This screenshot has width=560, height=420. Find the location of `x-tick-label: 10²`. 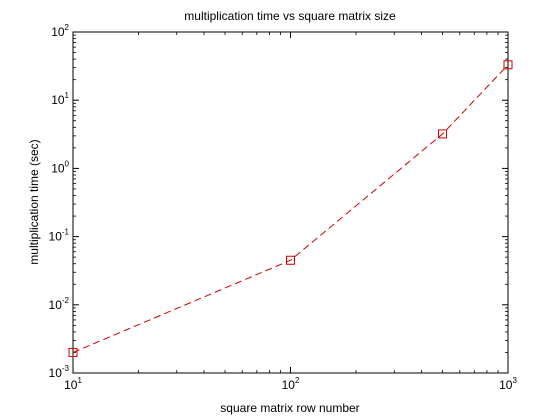

x-tick-label: 10² is located at coordinates (291, 384).